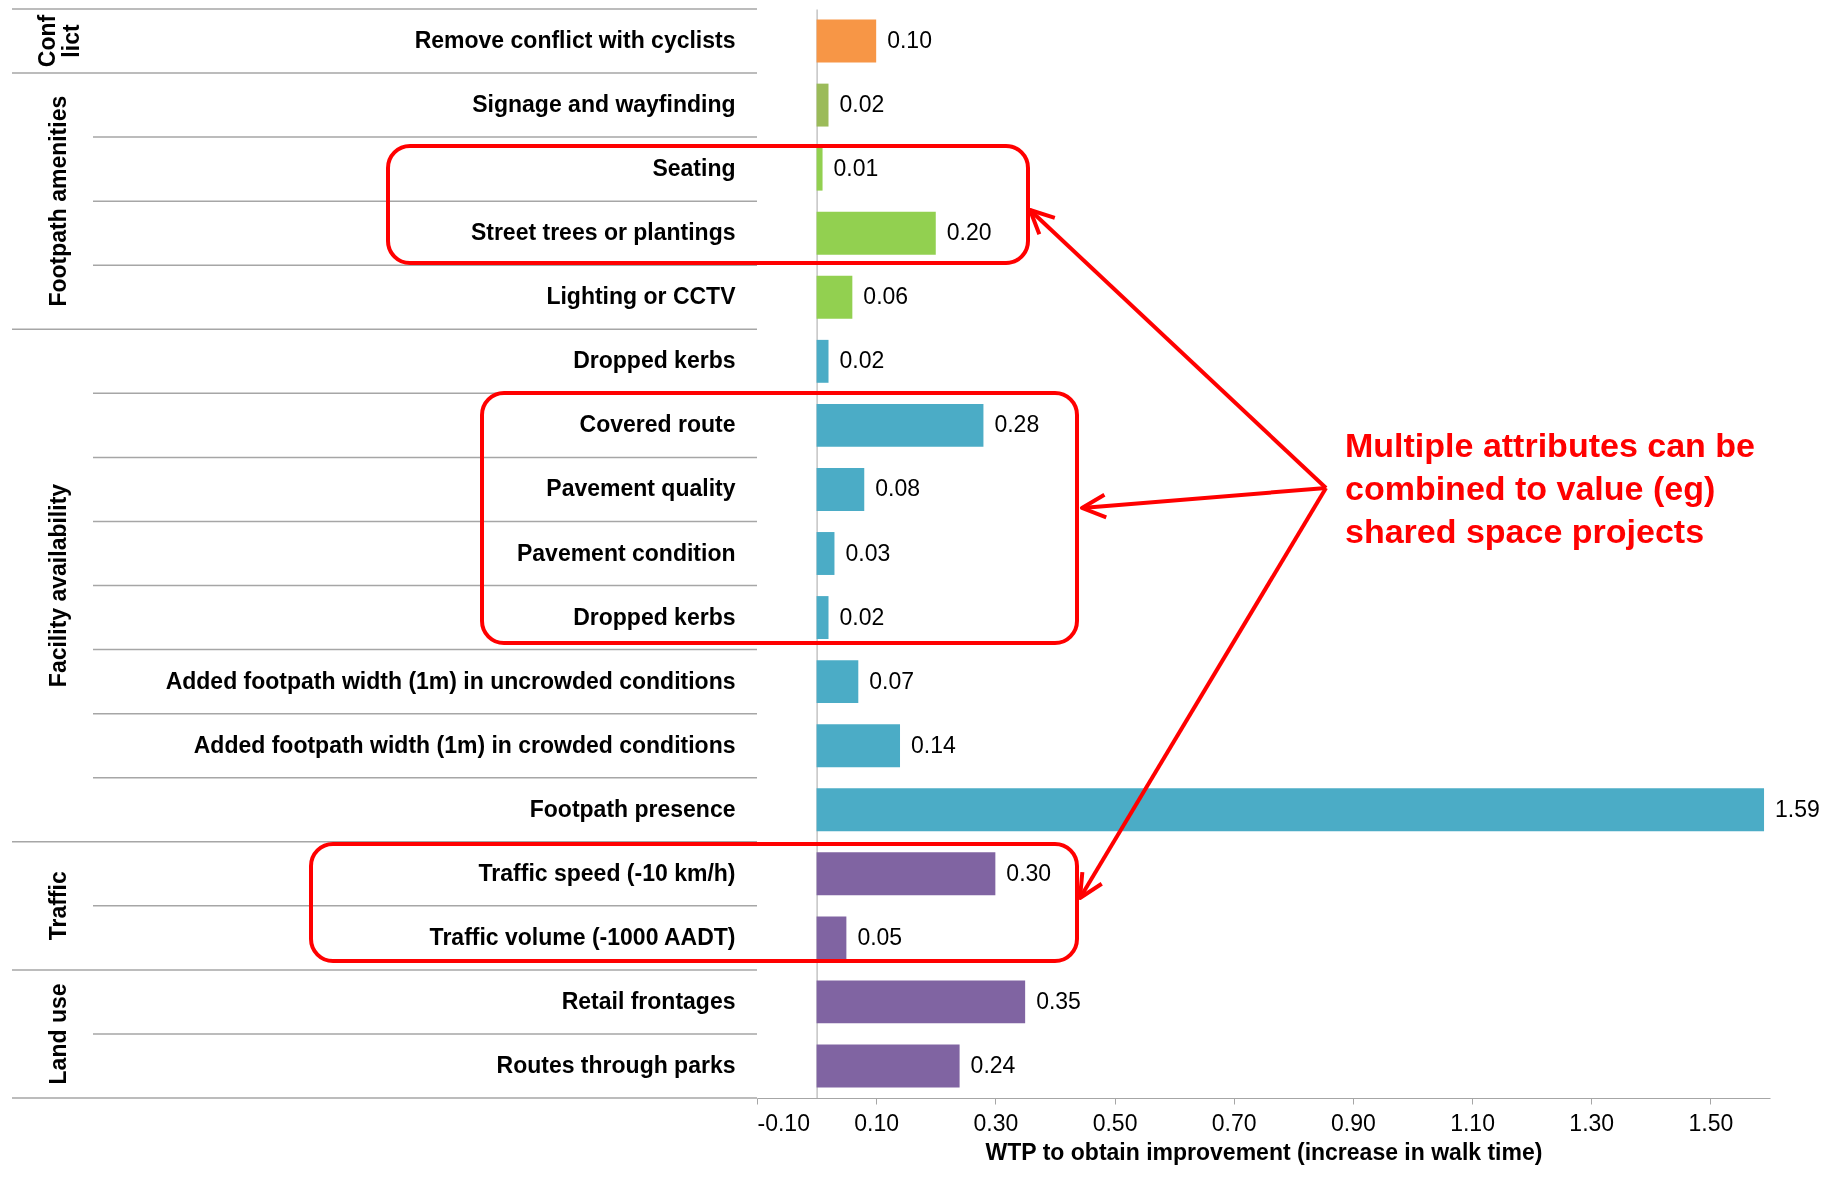  I want to click on text: Conflict, so click(58, 41).